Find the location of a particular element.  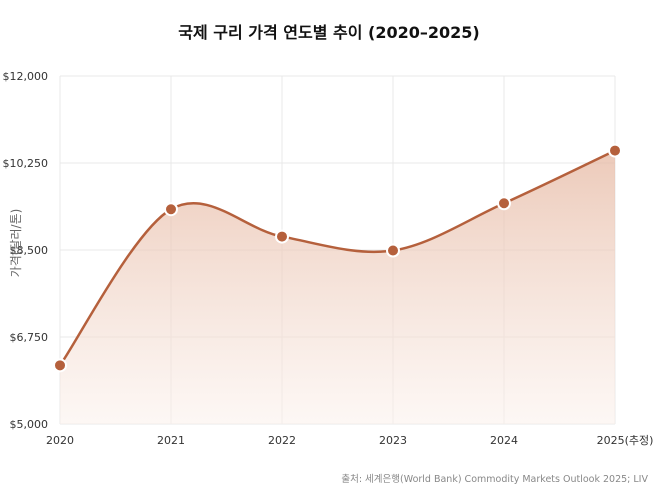

data-point-2022 is located at coordinates (282, 236).